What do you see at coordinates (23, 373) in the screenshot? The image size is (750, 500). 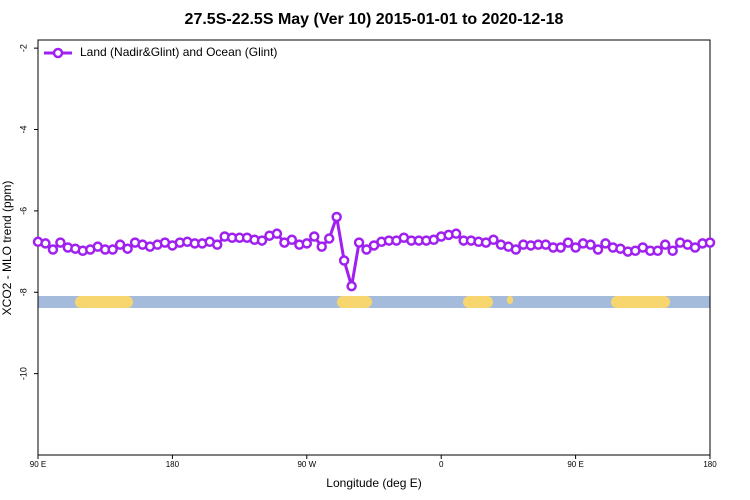 I see `y-tick-label: -10` at bounding box center [23, 373].